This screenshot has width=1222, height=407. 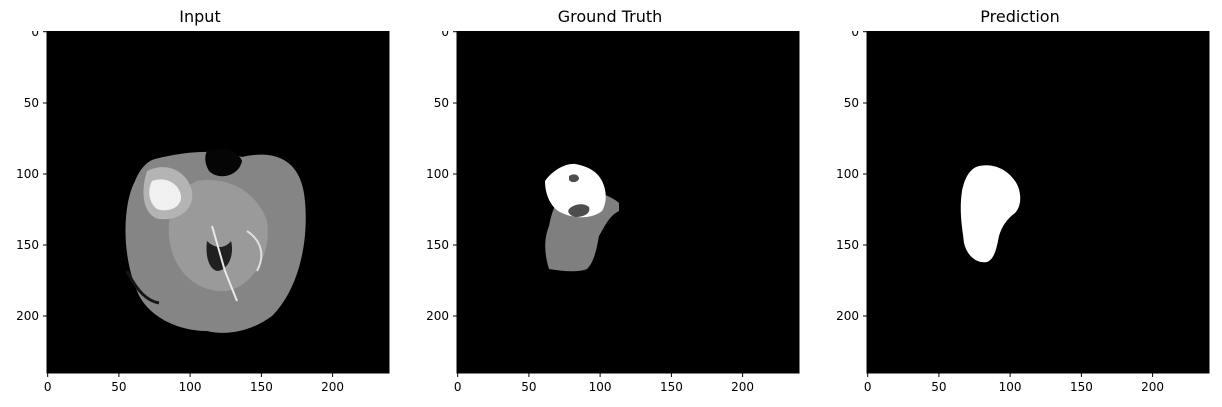 I want to click on ground-truth-x-tick: 0, so click(x=458, y=387).